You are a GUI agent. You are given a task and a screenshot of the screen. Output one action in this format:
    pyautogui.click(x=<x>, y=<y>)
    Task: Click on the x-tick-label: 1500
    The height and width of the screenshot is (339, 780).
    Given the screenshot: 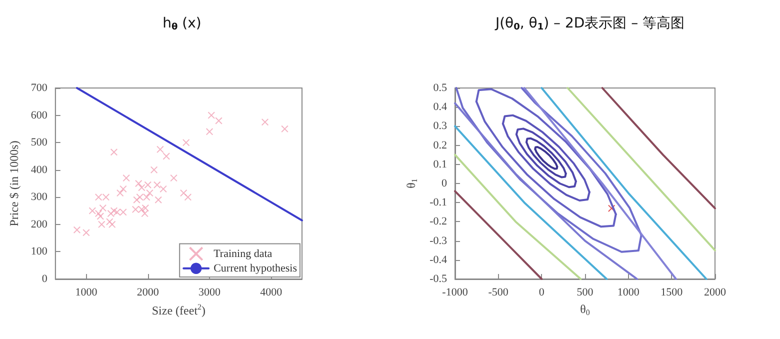 What is the action you would take?
    pyautogui.click(x=672, y=292)
    